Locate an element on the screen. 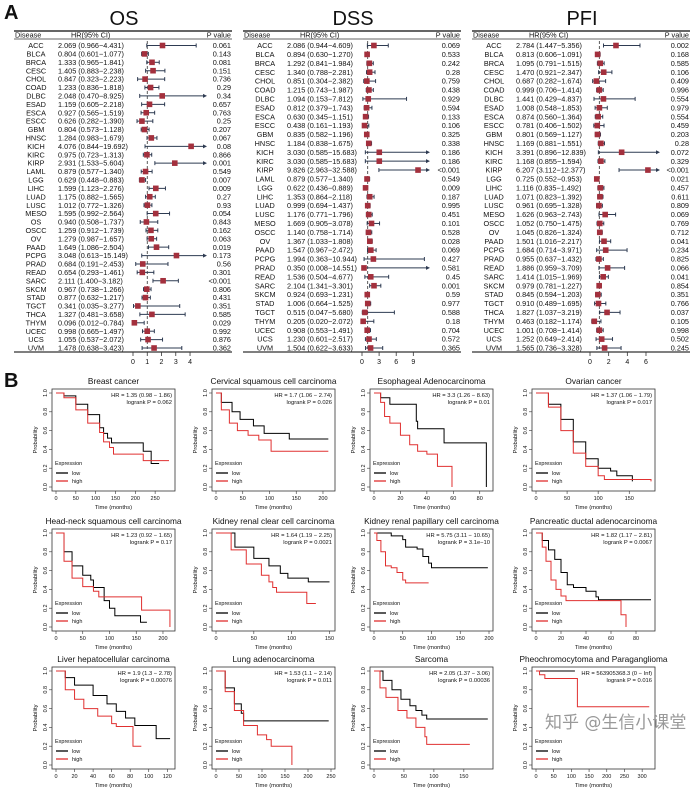 This screenshot has width=694, height=792. disease-name: PRAD is located at coordinates (36, 264).